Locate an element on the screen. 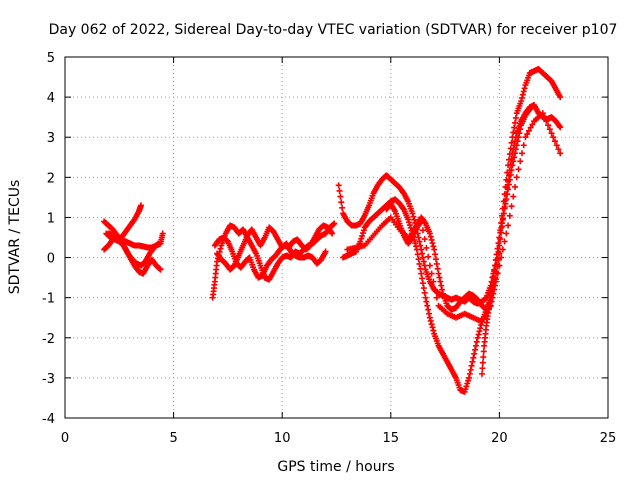  y-tick-label: 4 is located at coordinates (51, 98).